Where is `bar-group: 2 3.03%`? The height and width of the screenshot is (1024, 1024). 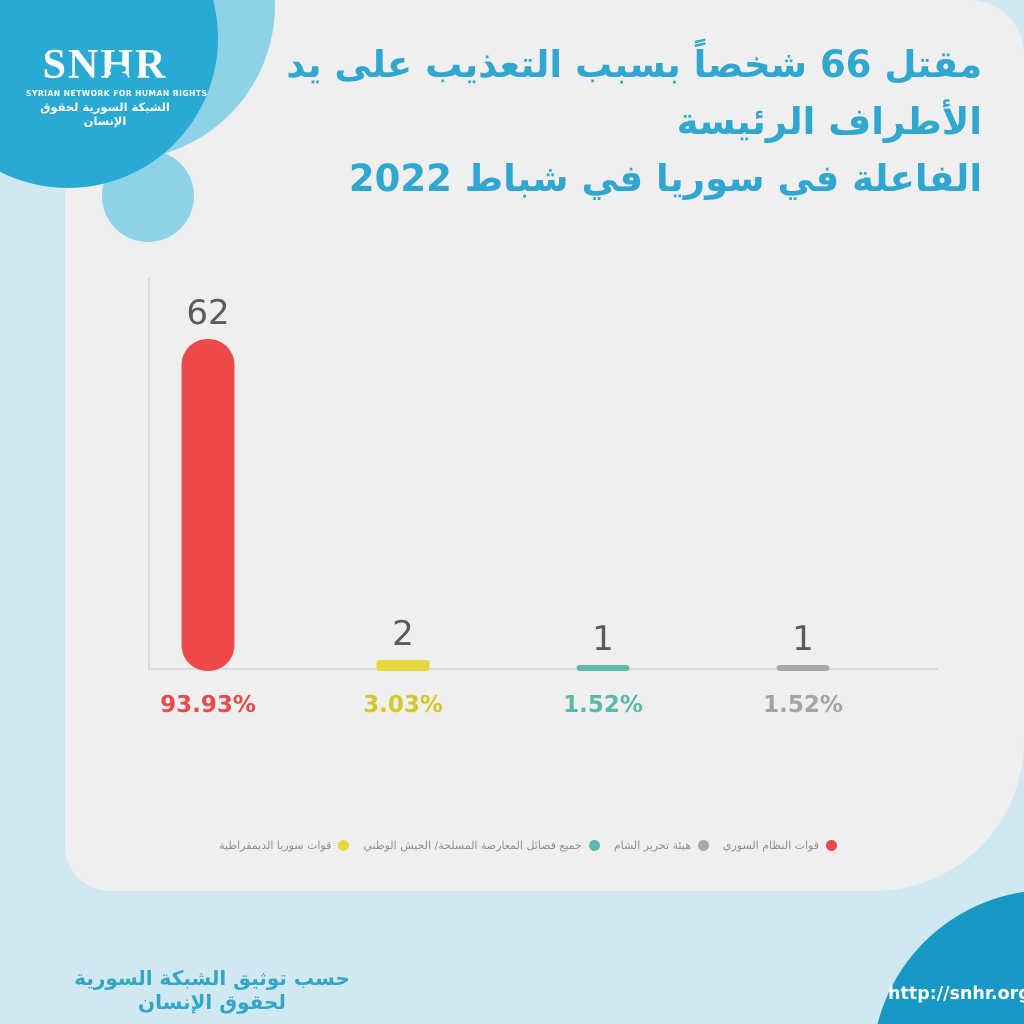 bar-group: 2 3.03% is located at coordinates (403, 666).